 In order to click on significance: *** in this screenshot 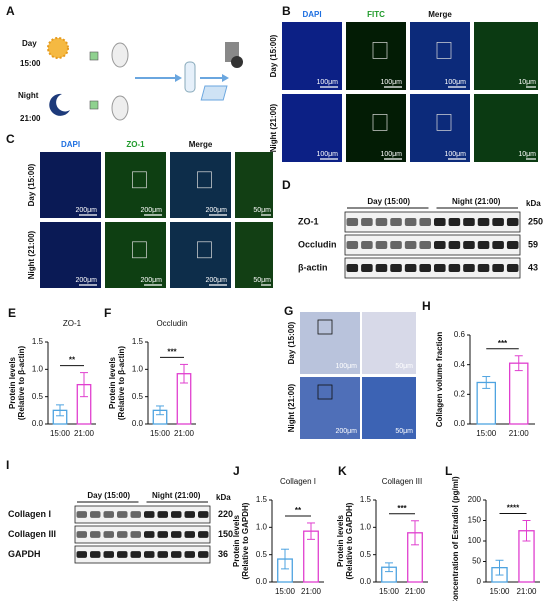, I will do `click(172, 352)`.